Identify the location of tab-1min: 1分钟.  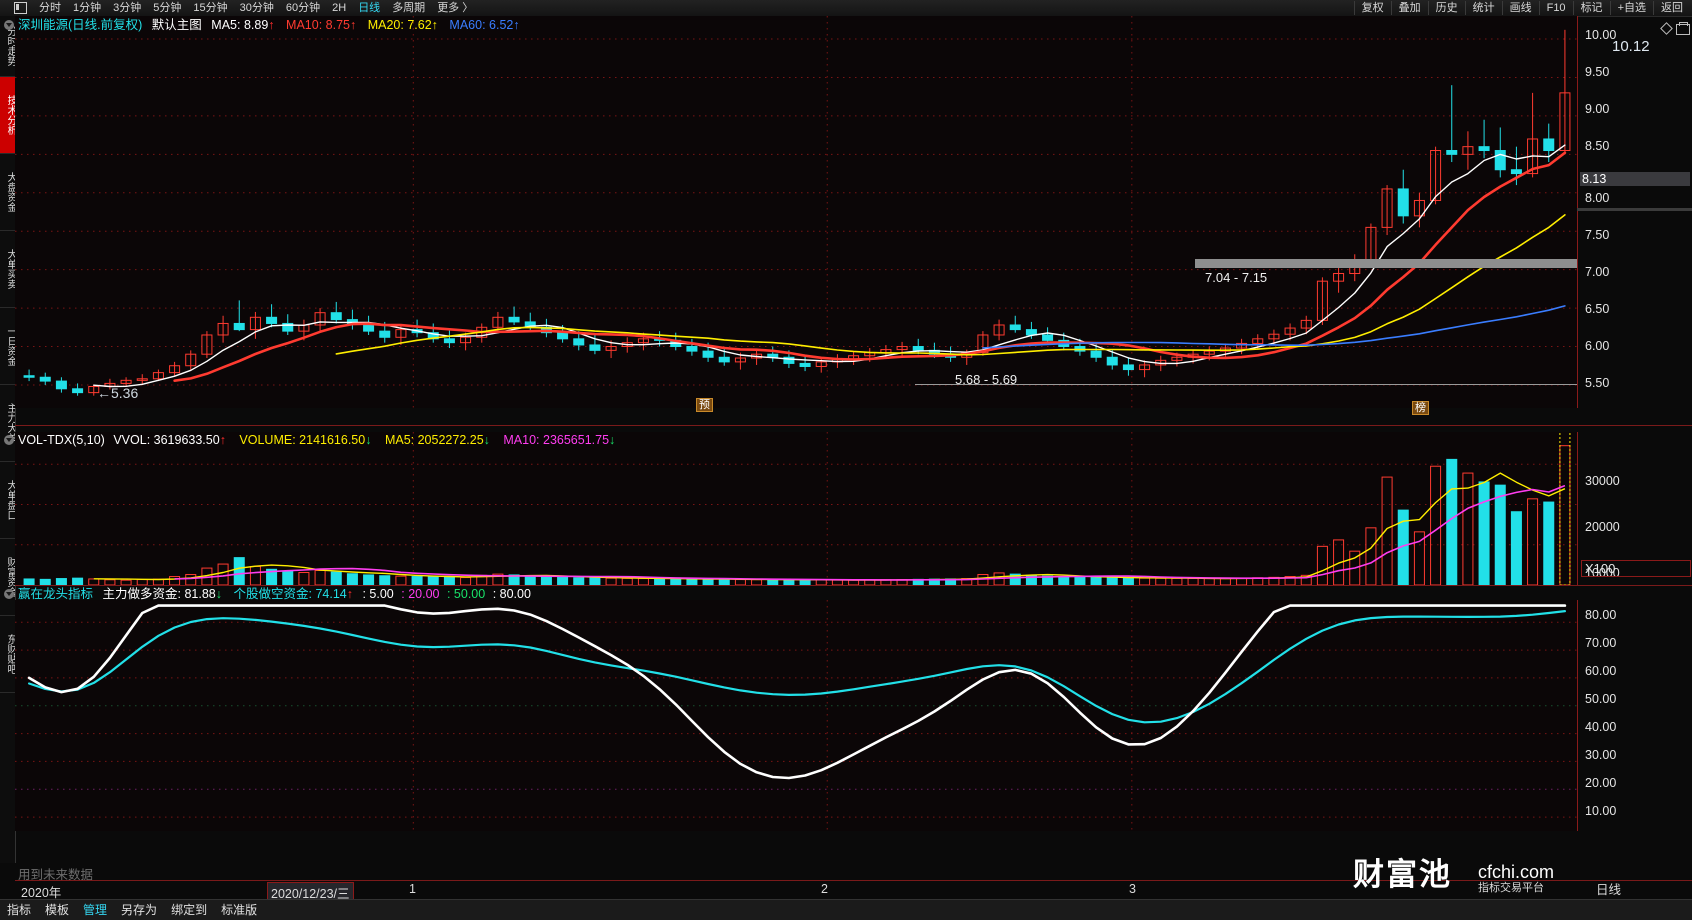
(87, 8).